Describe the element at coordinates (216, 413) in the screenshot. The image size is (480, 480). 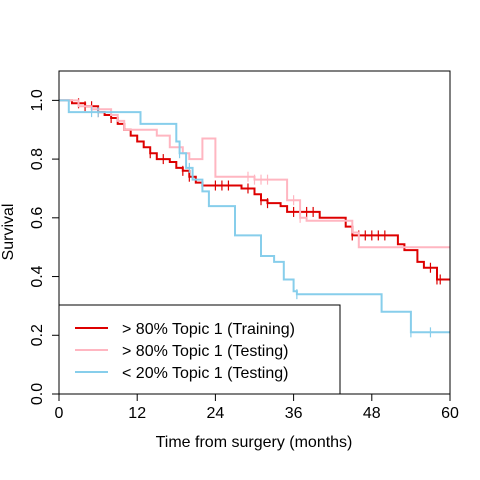
I see `x-tick-label: 24` at that location.